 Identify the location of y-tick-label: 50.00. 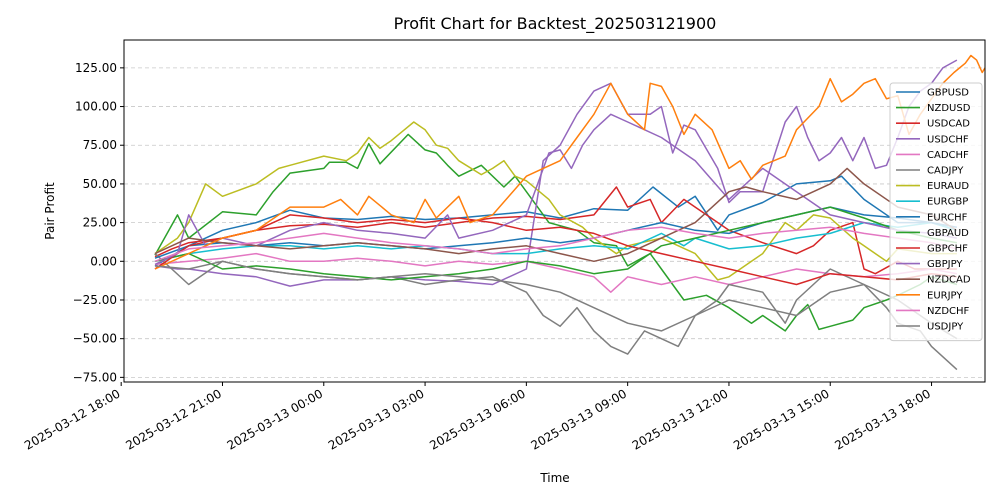
(100, 184).